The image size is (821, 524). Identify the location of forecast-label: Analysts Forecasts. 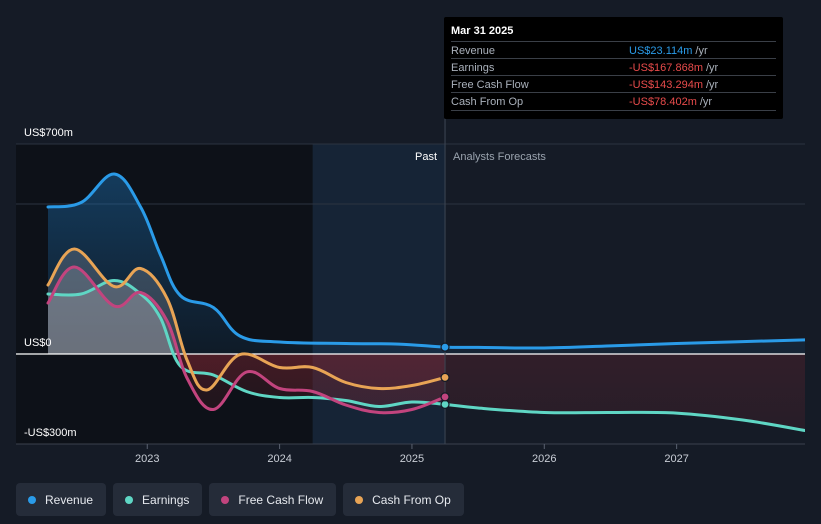
(499, 157).